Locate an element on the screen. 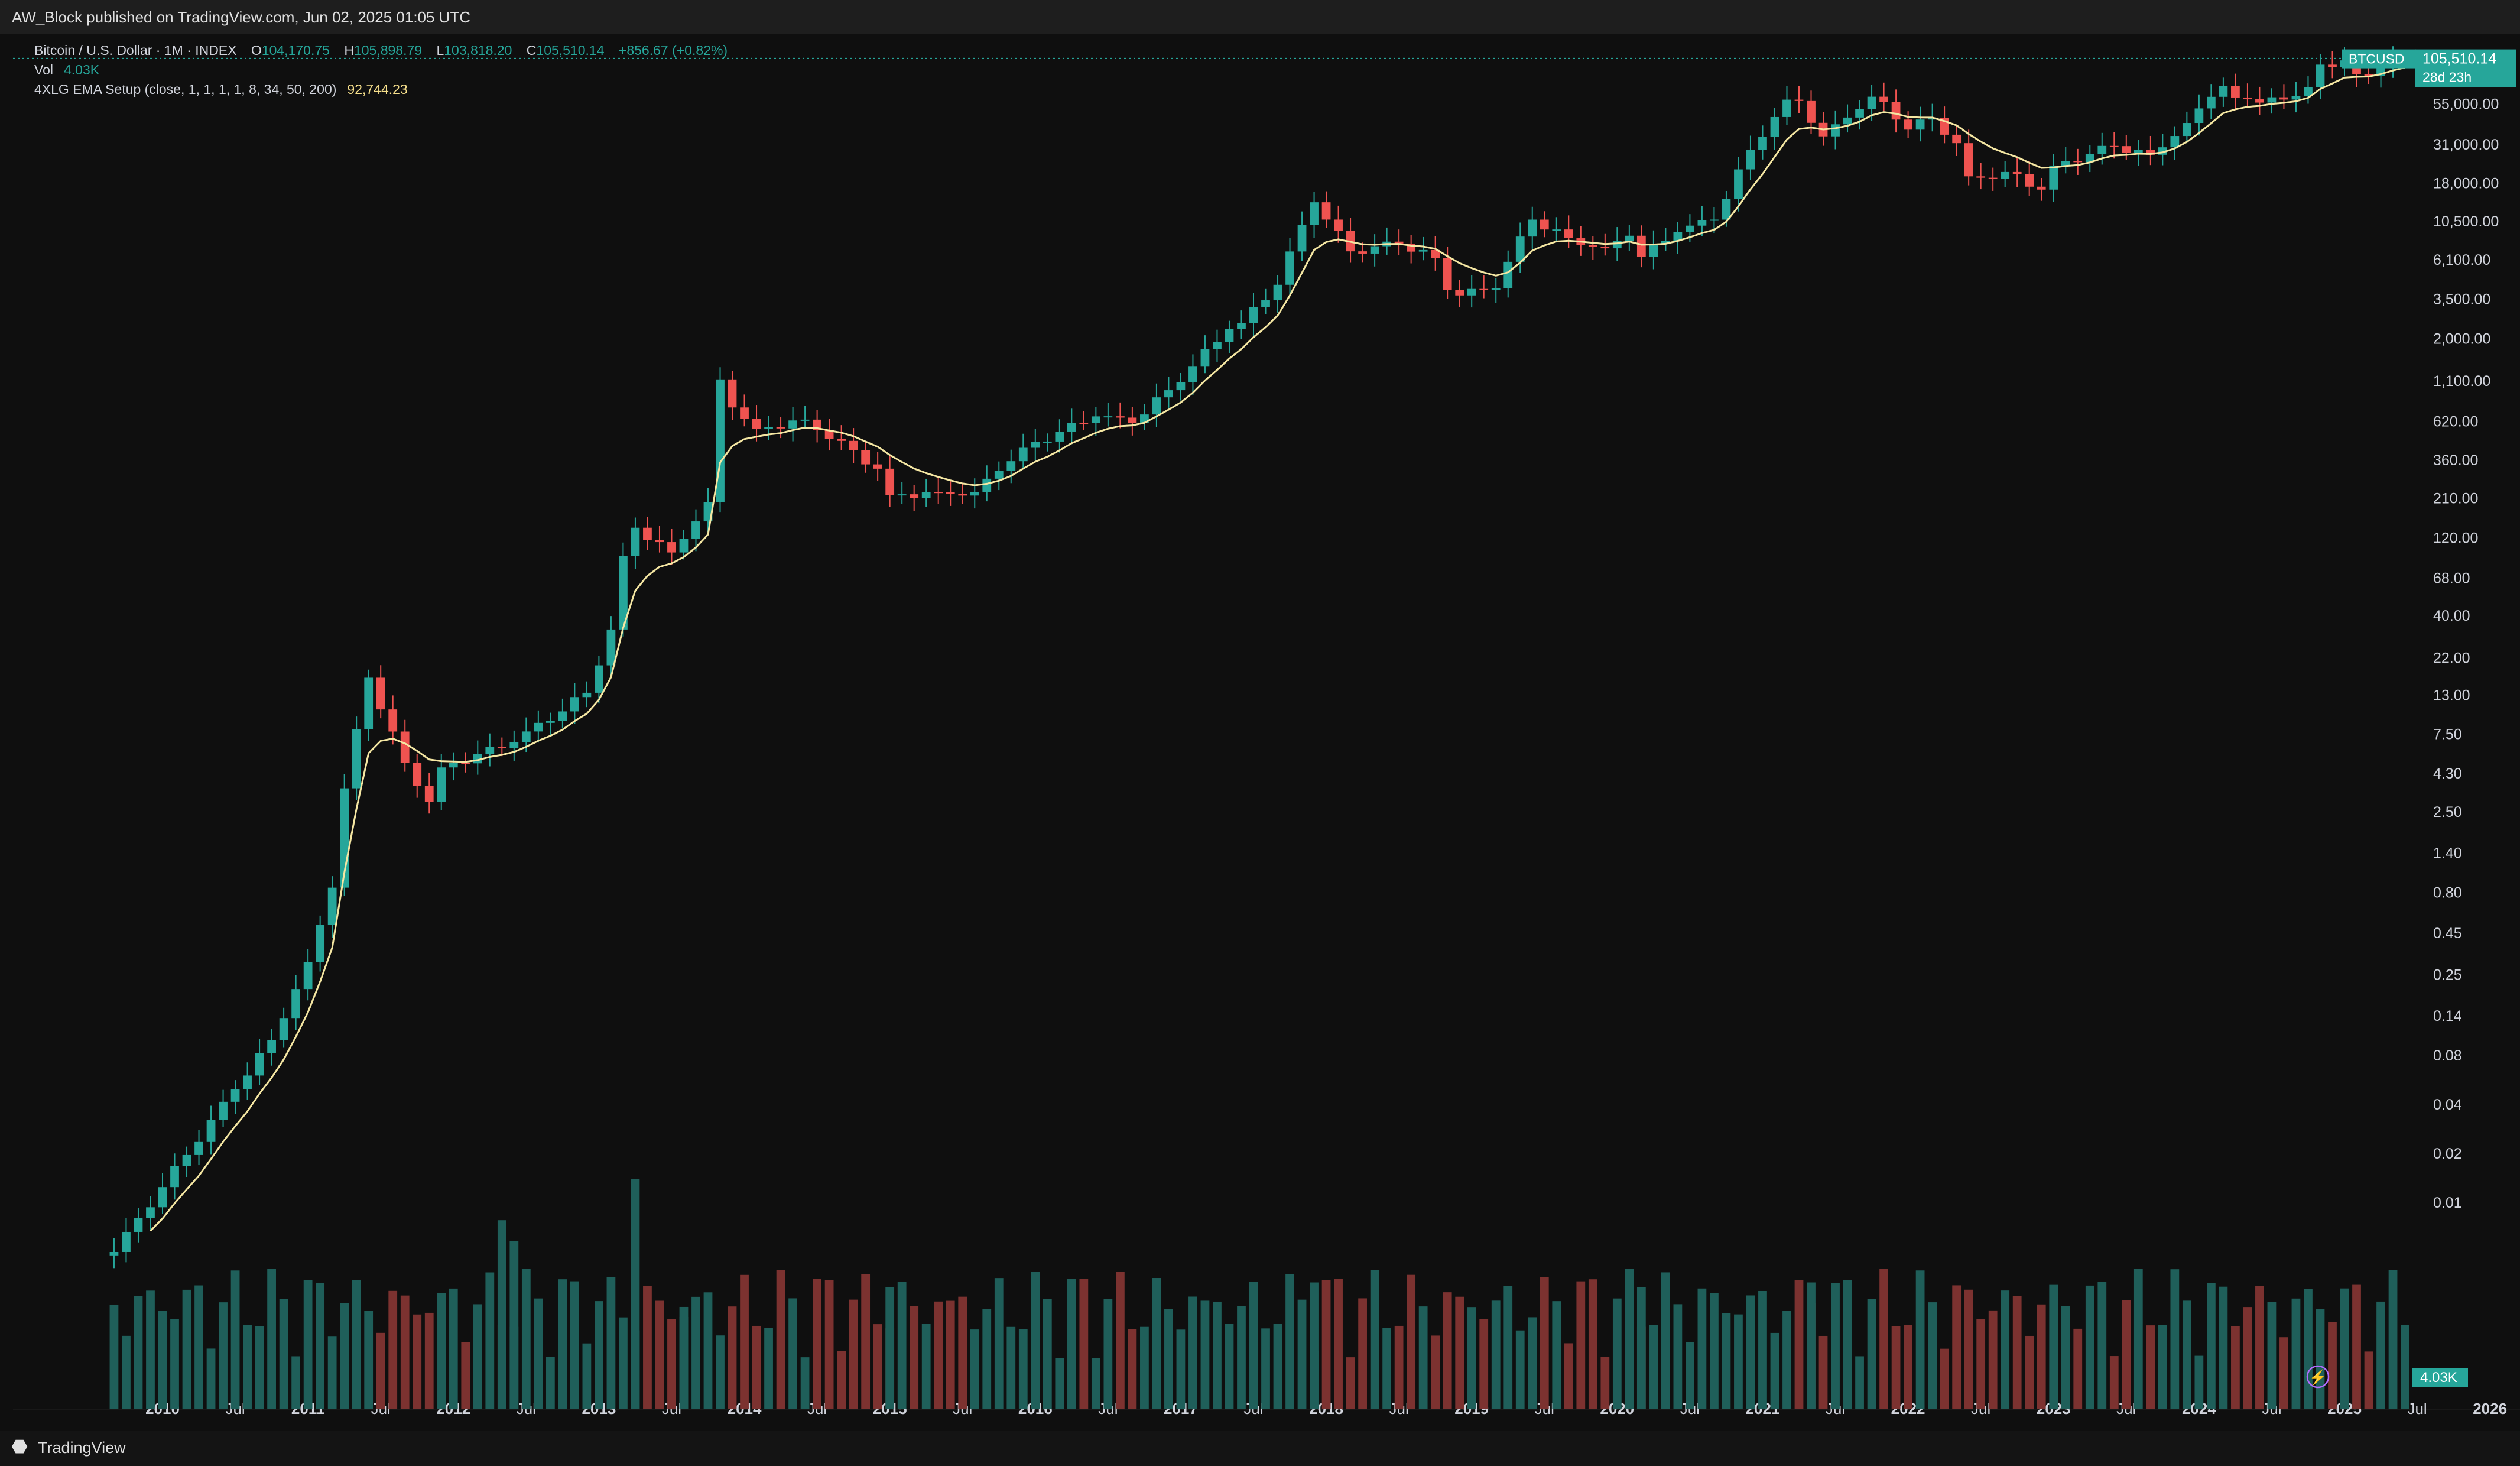 Image resolution: width=2520 pixels, height=1466 pixels. volume-badge is located at coordinates (2440, 1378).